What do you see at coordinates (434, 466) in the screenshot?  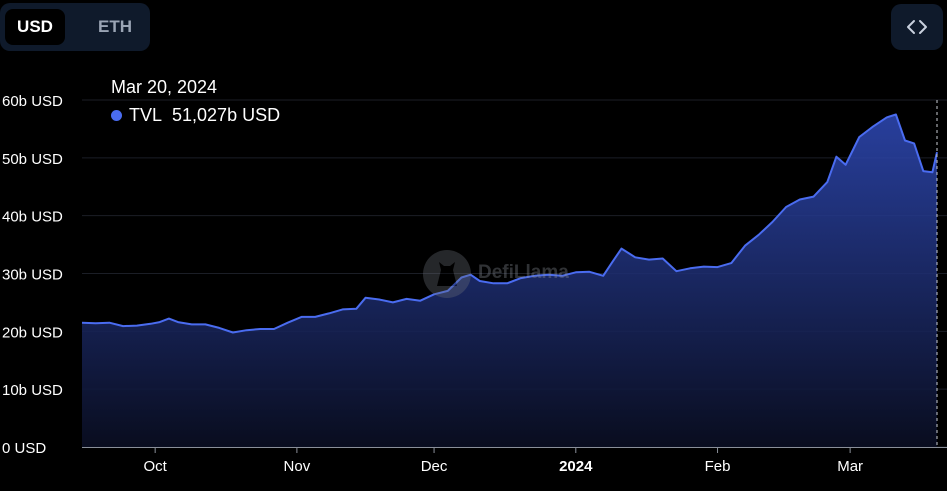 I see `x-tick-label: Dec` at bounding box center [434, 466].